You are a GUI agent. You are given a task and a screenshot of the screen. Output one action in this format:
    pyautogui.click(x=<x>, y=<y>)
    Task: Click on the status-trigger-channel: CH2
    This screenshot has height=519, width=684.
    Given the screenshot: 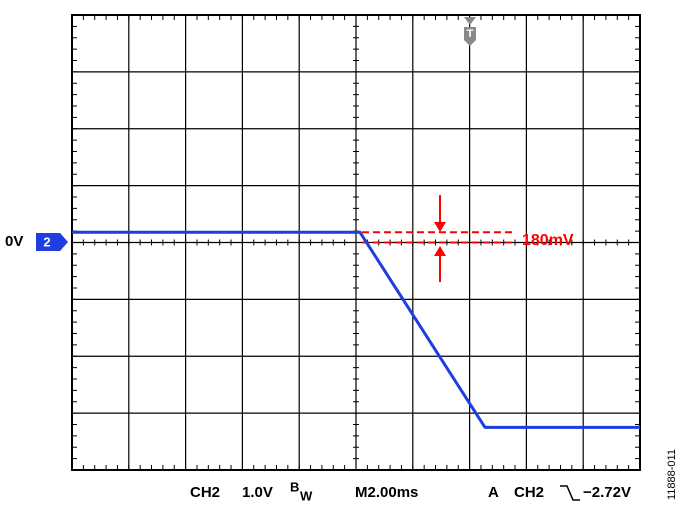 What is the action you would take?
    pyautogui.click(x=529, y=492)
    